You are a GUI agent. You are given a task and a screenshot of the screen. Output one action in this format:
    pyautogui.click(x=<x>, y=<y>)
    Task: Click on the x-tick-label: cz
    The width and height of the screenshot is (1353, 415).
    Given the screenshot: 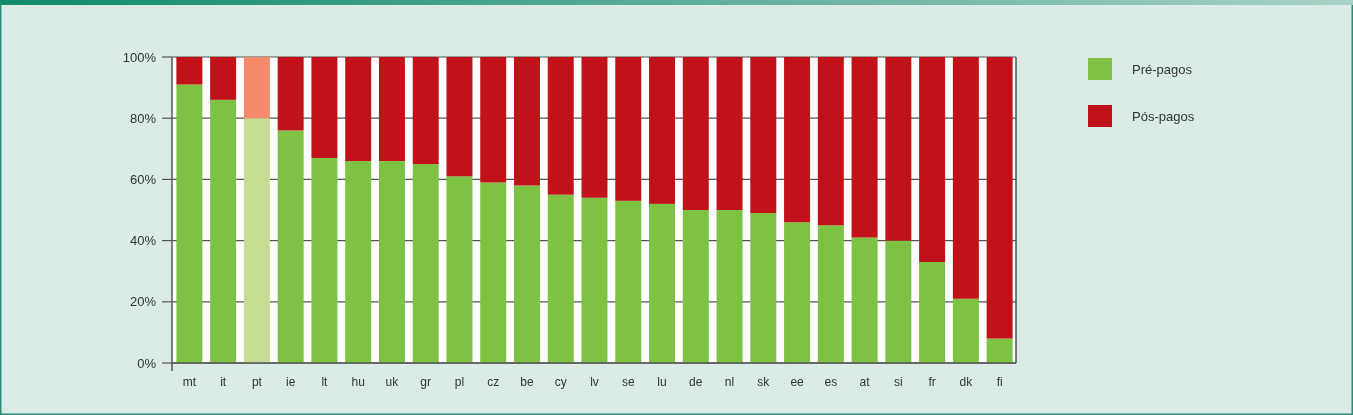 What is the action you would take?
    pyautogui.click(x=493, y=382)
    